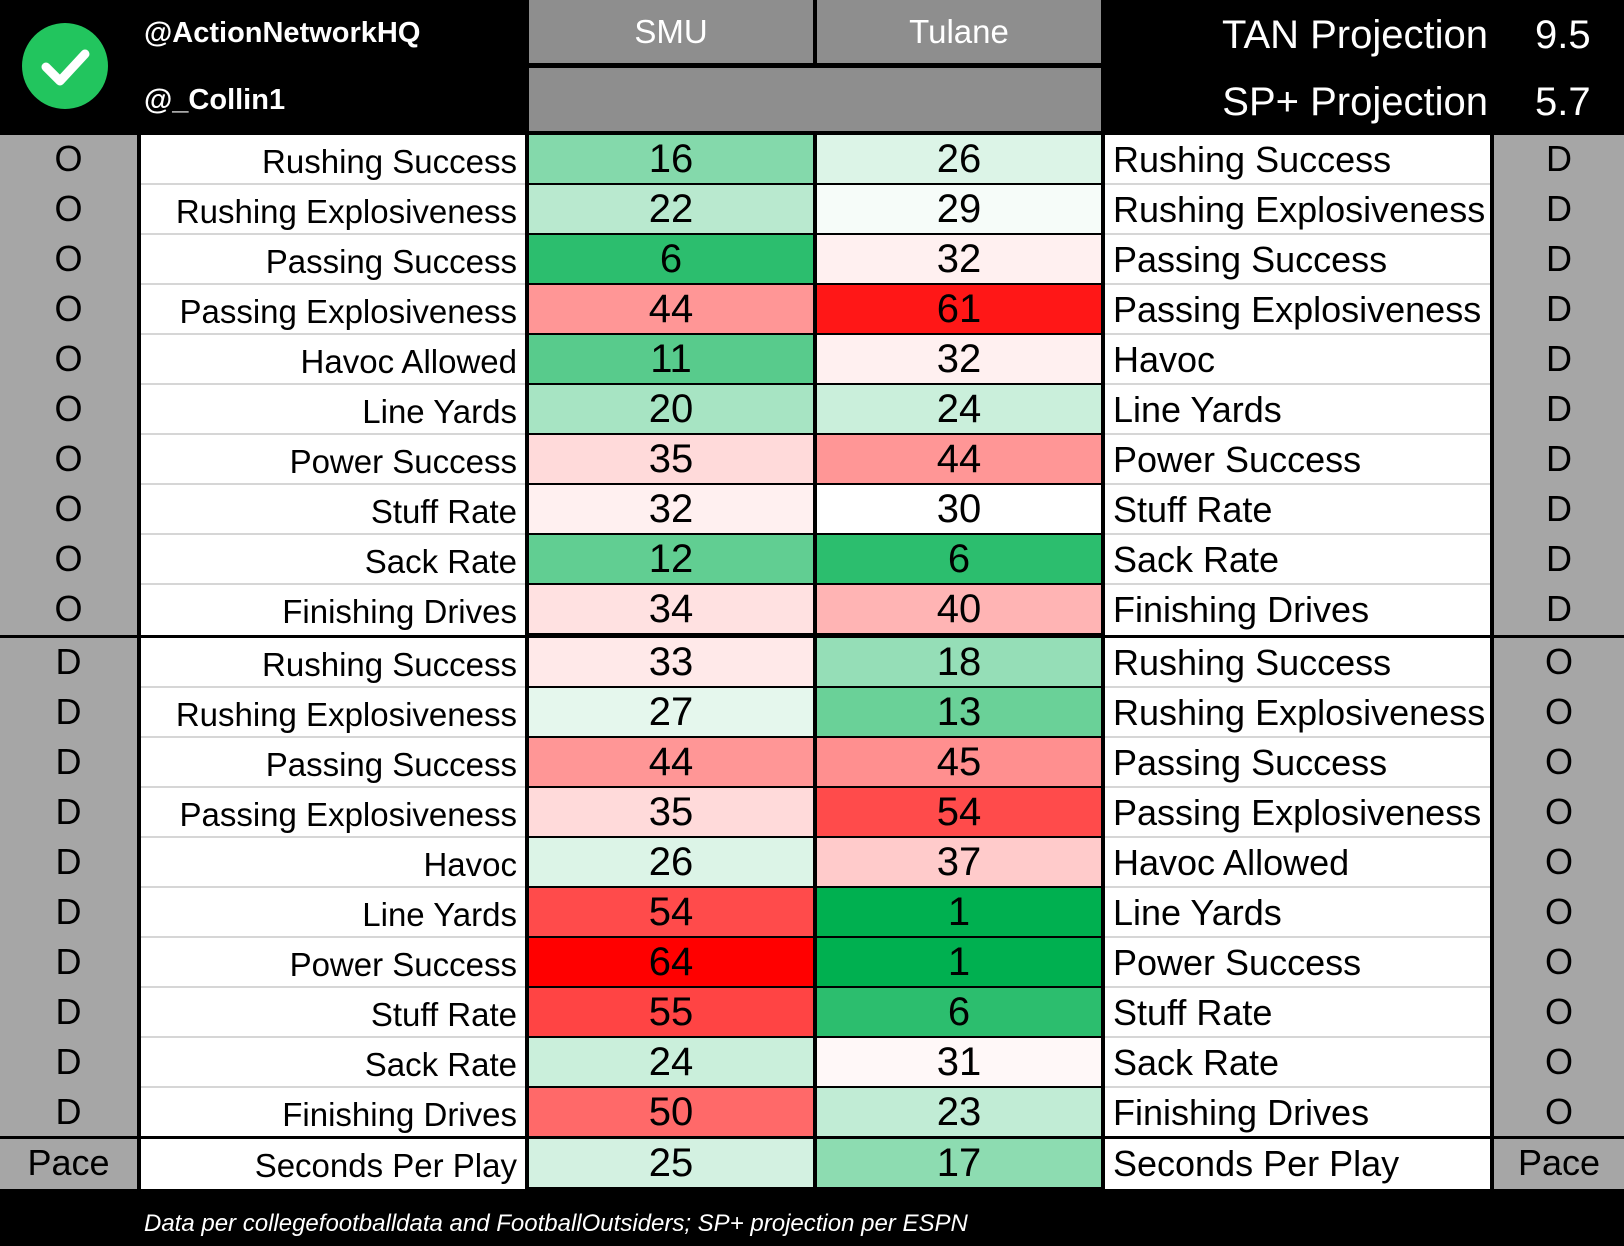 This screenshot has height=1246, width=1624. I want to click on team-header-tulane: Tulane, so click(959, 31).